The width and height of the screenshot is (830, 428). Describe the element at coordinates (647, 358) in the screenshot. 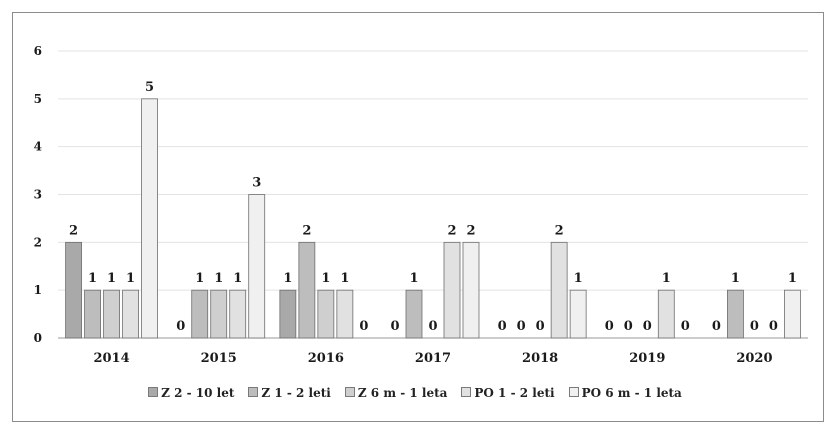

I see `x-tick-label: 2019` at that location.